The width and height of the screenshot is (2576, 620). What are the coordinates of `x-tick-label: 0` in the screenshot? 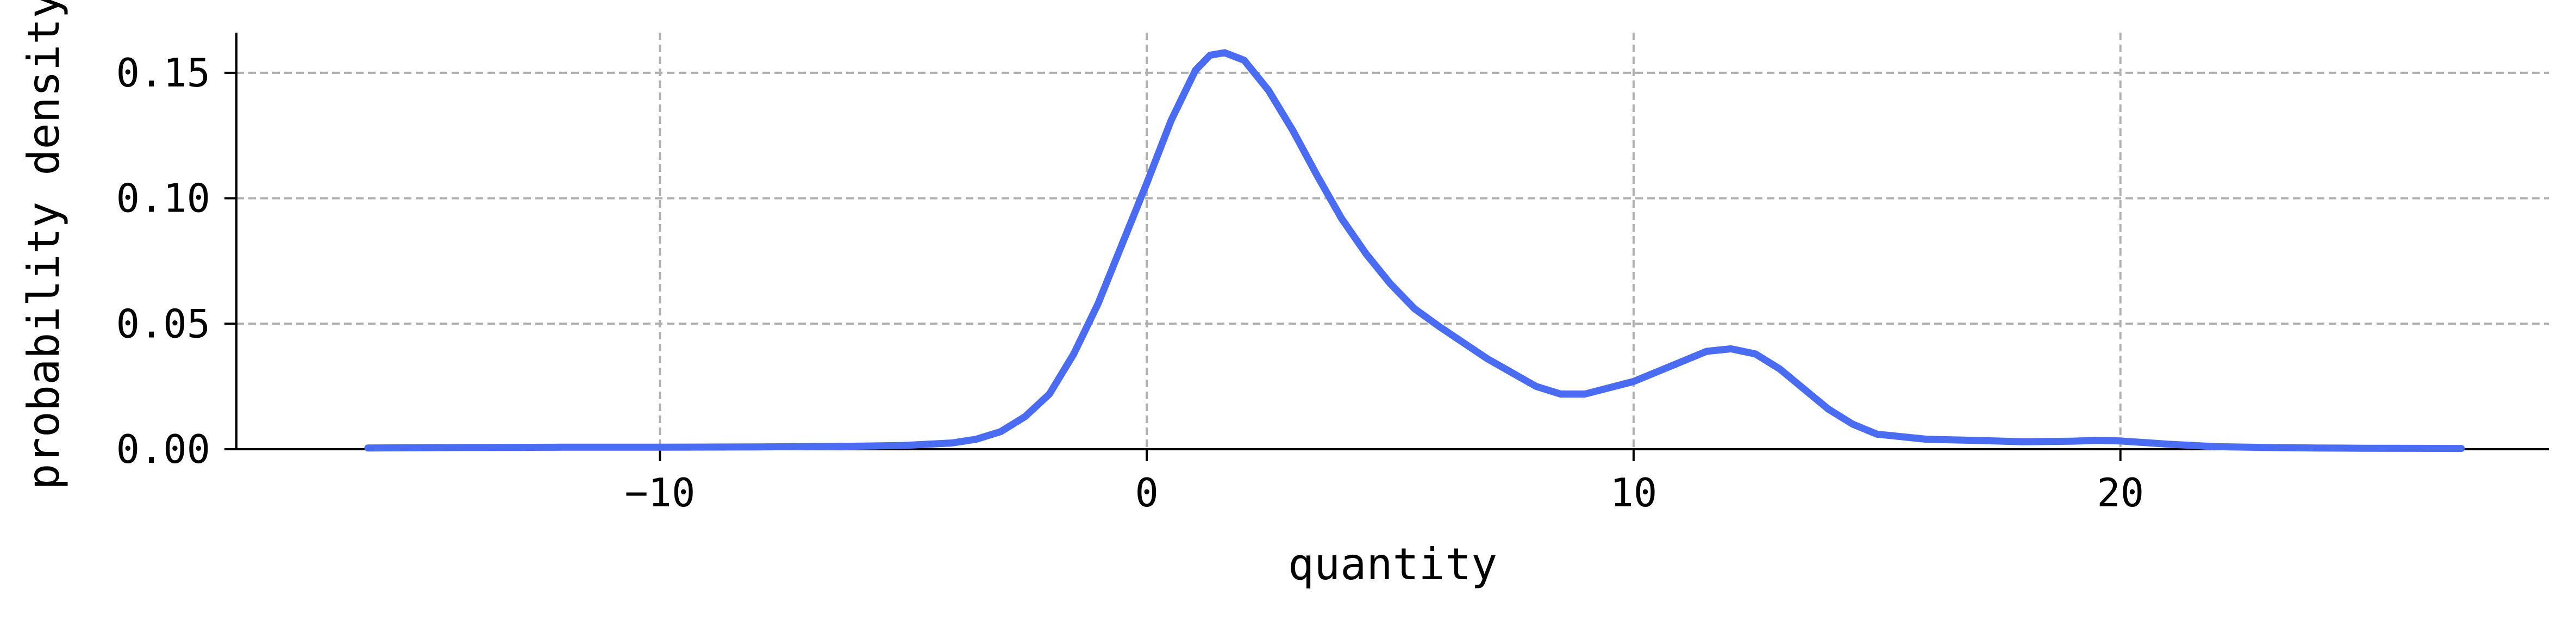 It's located at (1146, 493).